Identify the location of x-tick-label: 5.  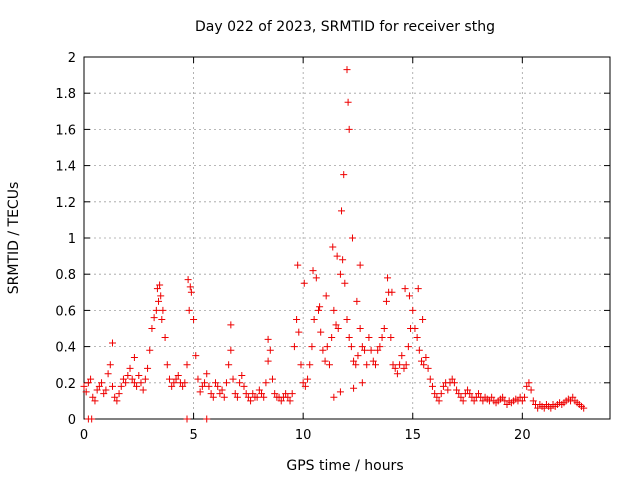
(193, 435).